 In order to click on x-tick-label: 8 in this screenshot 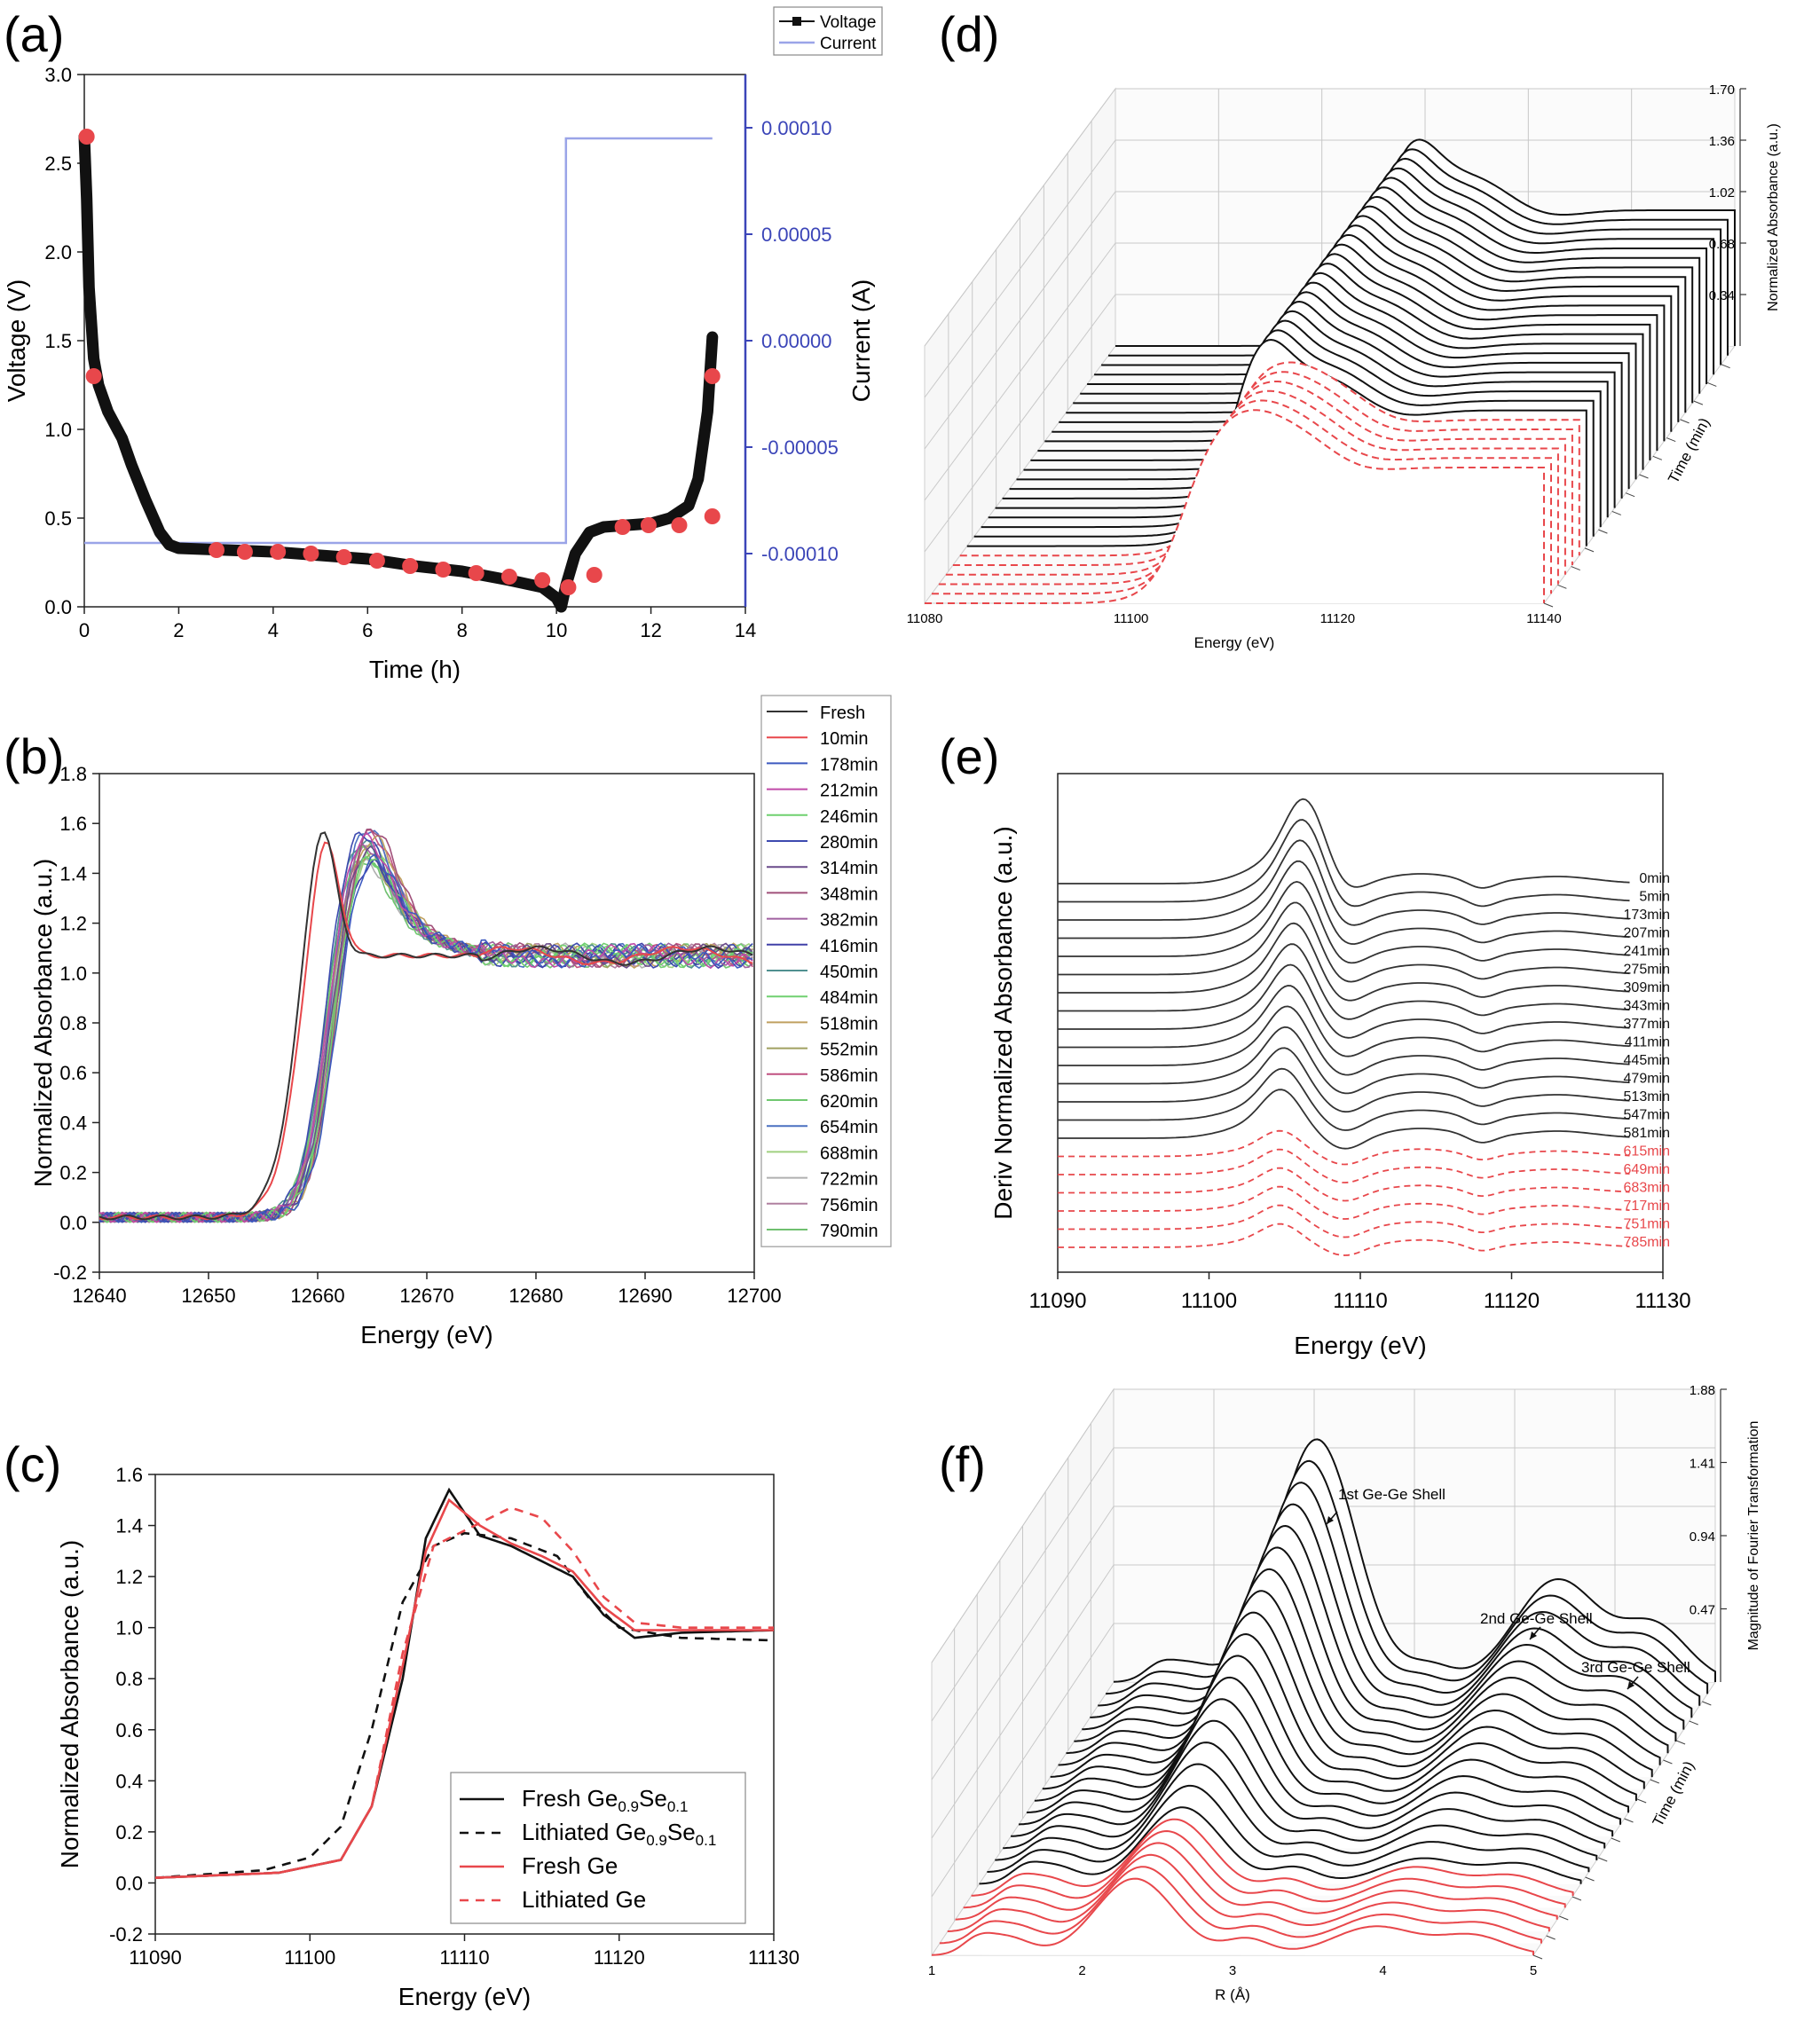, I will do `click(462, 630)`.